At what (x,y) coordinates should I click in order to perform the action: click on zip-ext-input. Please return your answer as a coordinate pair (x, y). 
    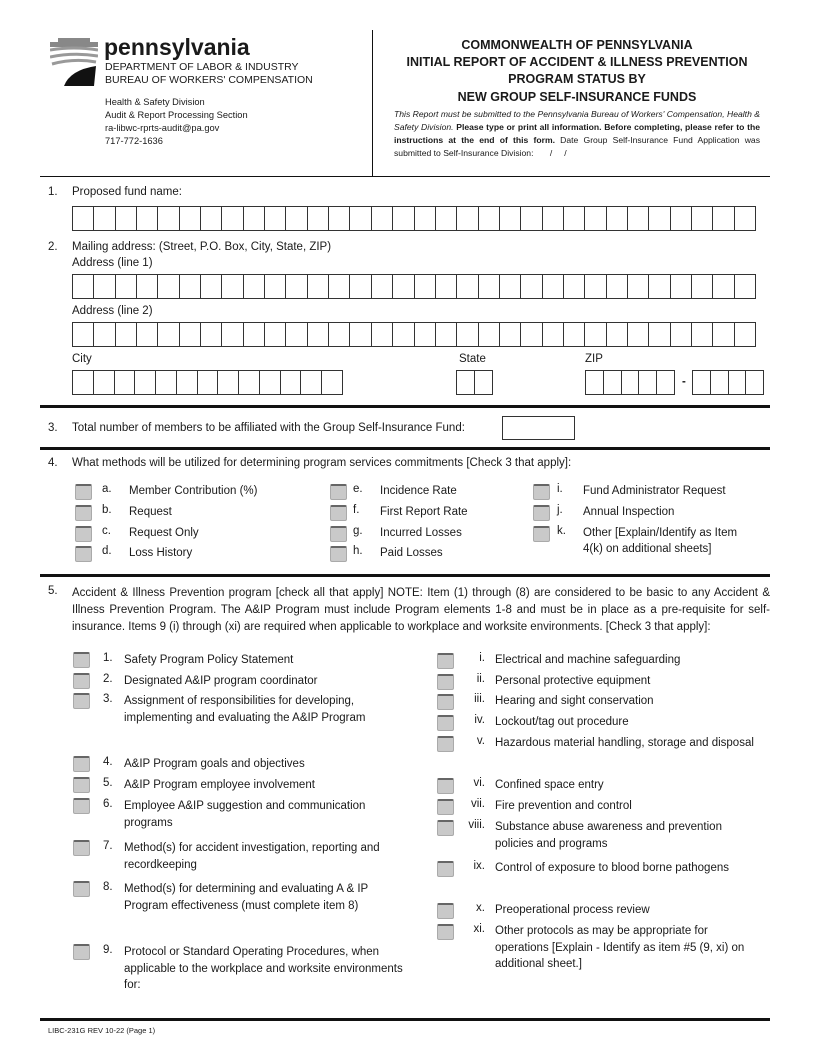
    Looking at the image, I should click on (728, 382).